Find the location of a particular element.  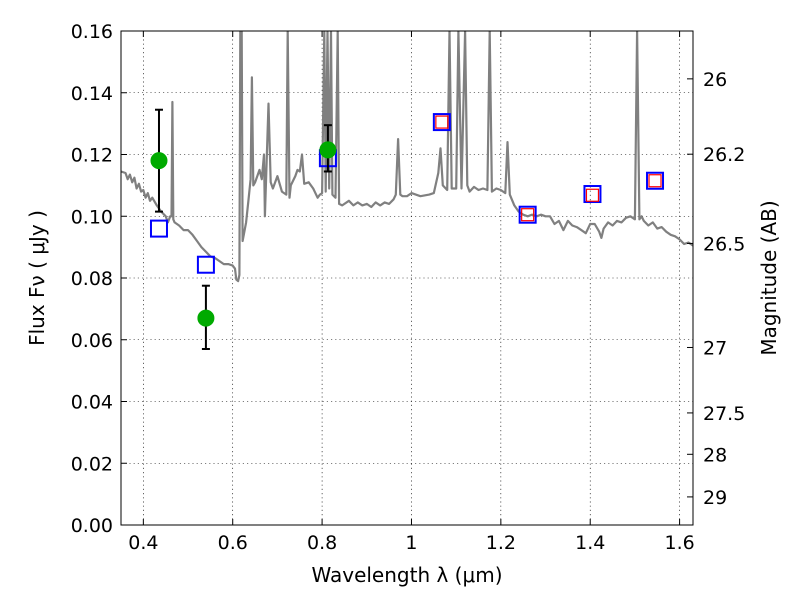

y-tick-label: 0.04 is located at coordinates (92, 403).